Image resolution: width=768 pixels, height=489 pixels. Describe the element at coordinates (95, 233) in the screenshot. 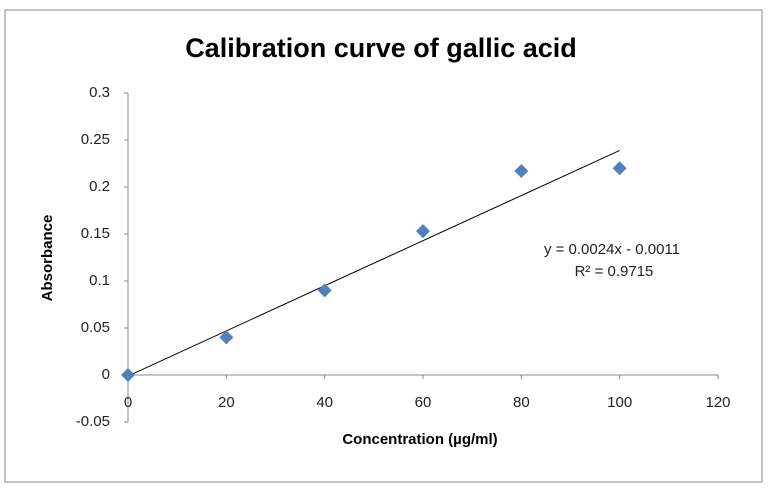

I see `y-tick-label: 0.15` at that location.